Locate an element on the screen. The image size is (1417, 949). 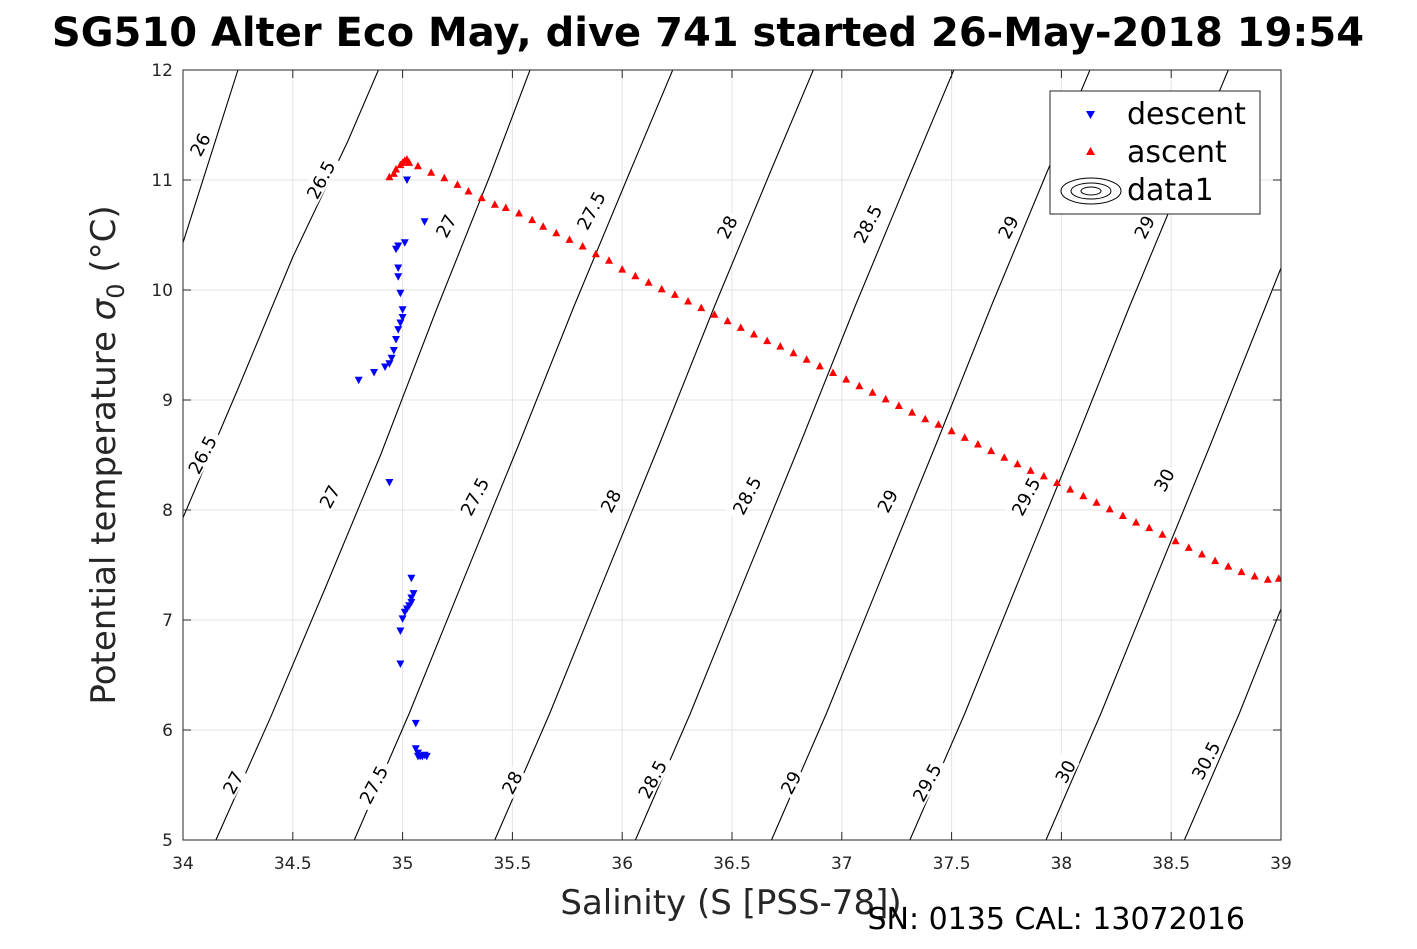
x-tick-label: 37.5 is located at coordinates (952, 864).